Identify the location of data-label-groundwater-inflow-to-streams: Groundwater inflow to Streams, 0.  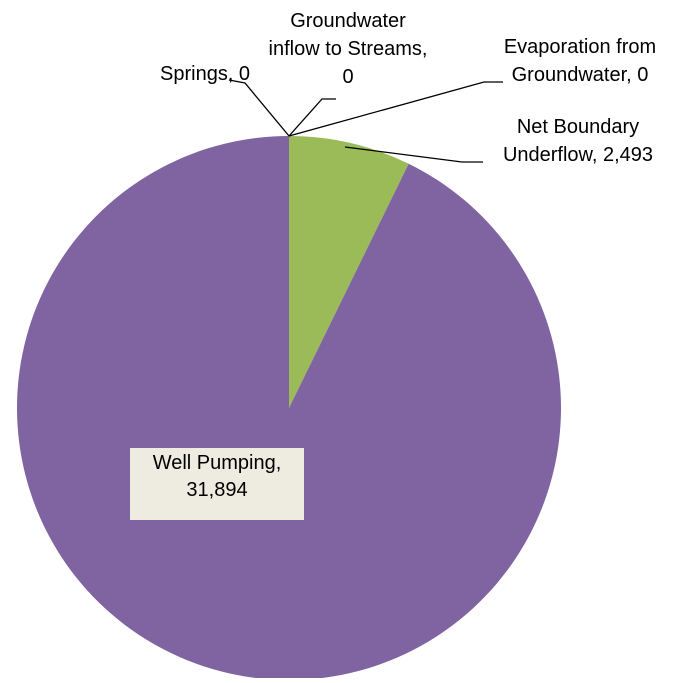
(348, 49).